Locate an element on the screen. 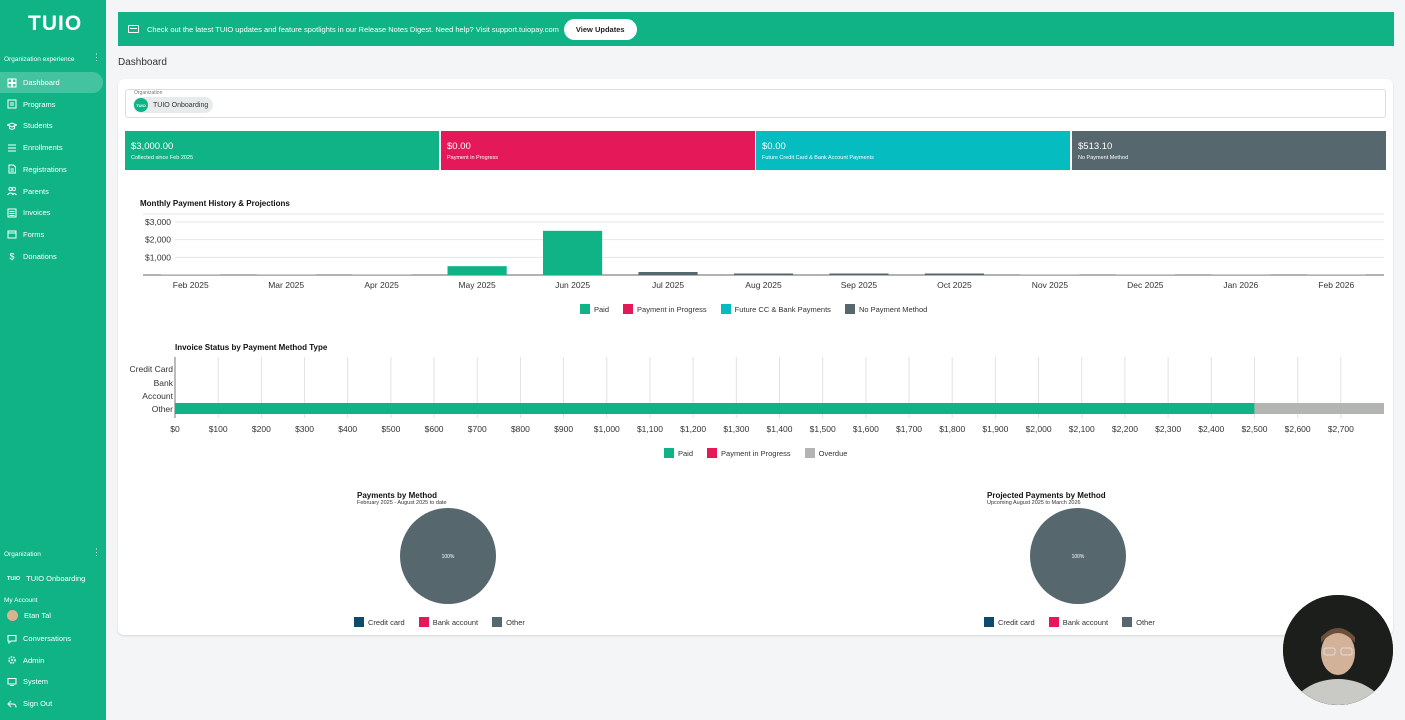 This screenshot has width=1405, height=720. legend-label: Other is located at coordinates (515, 622).